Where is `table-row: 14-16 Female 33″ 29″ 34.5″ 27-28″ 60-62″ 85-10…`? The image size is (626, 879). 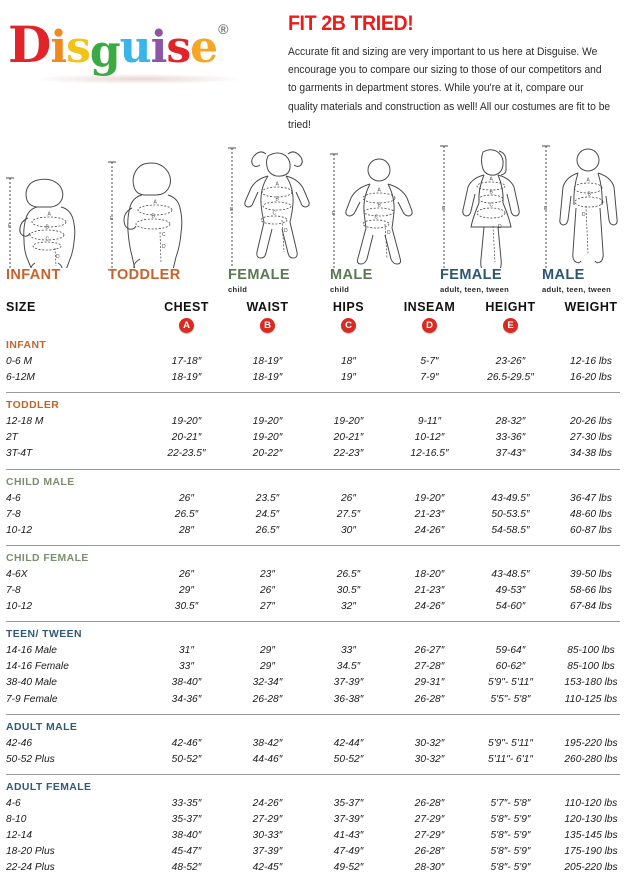
table-row: 14-16 Female 33″ 29″ 34.5″ 27-28″ 60-62″ 85-10… is located at coordinates (313, 667).